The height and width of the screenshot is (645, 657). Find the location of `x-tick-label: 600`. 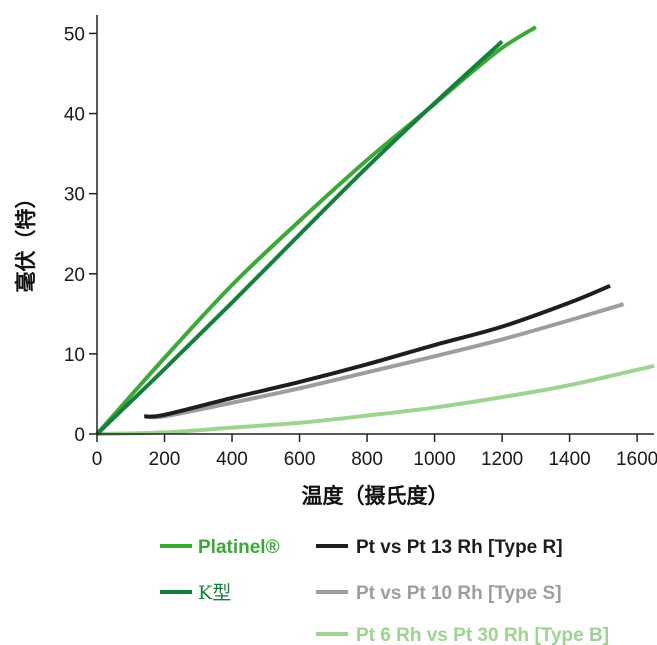

x-tick-label: 600 is located at coordinates (300, 459).